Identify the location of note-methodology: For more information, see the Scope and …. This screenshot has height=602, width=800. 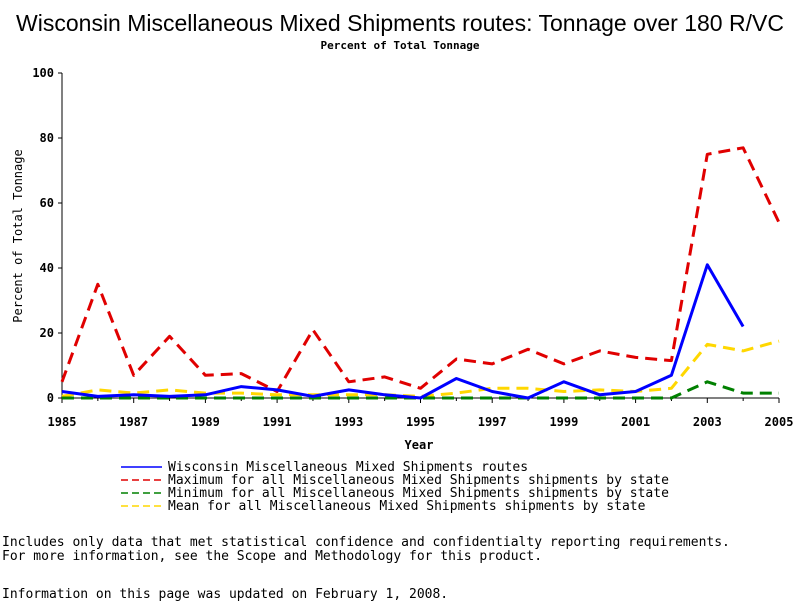
(272, 556).